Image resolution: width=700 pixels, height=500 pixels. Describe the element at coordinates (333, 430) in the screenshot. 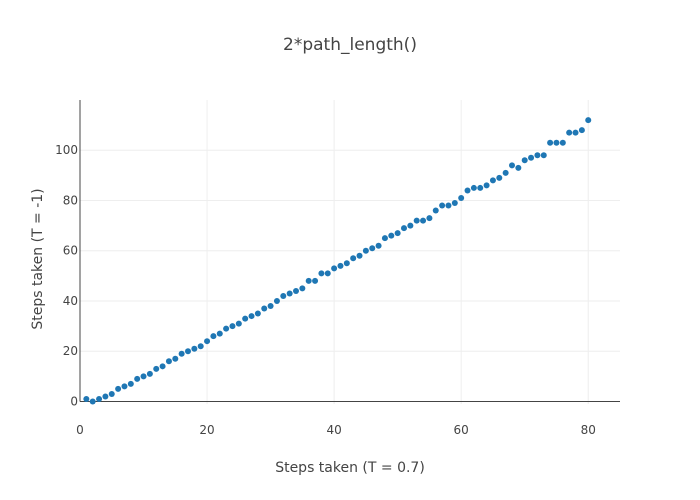

I see `x-tick-label: 40` at that location.